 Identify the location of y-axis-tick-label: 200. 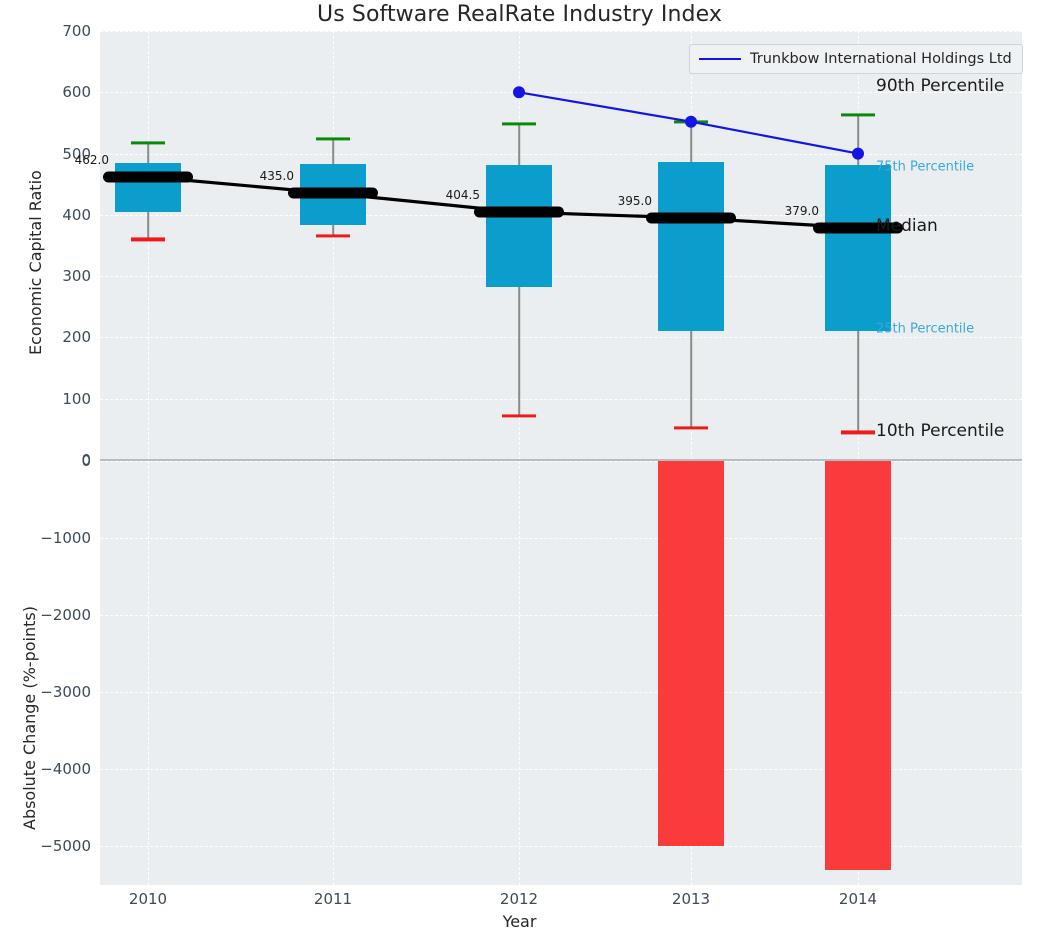
(76, 337).